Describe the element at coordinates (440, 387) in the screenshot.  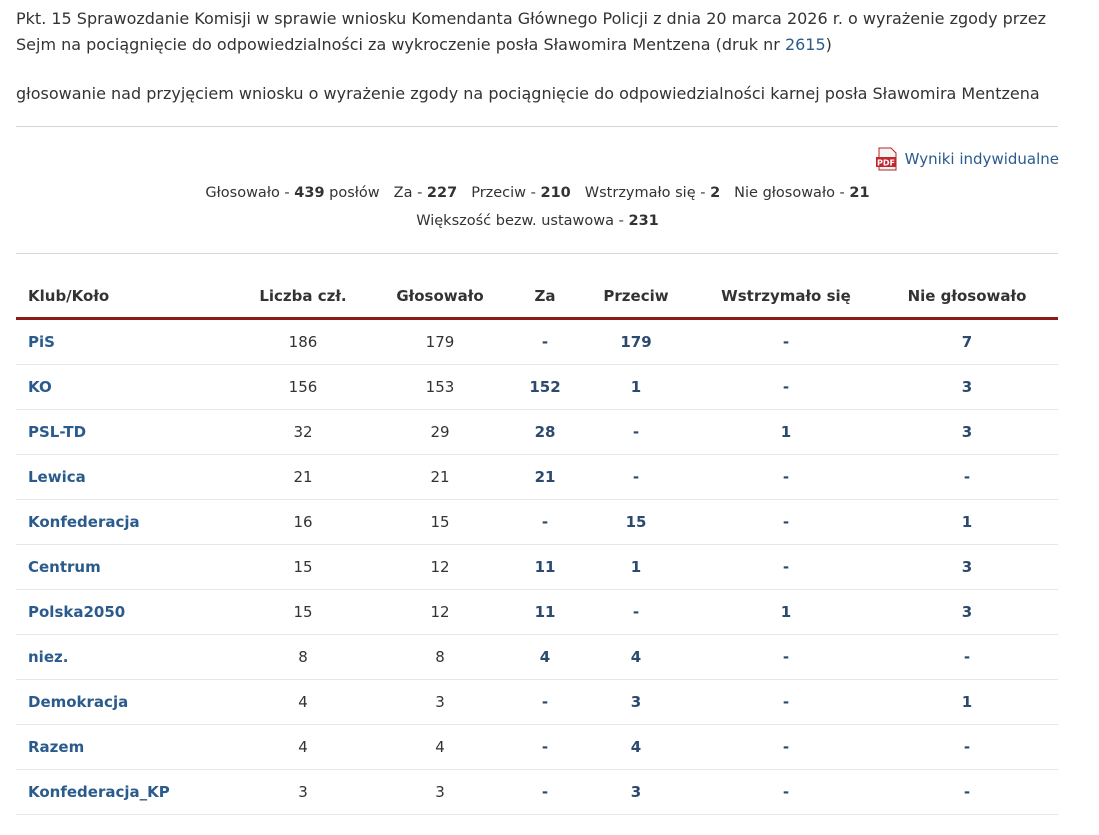
I see `value-cell: 153` at that location.